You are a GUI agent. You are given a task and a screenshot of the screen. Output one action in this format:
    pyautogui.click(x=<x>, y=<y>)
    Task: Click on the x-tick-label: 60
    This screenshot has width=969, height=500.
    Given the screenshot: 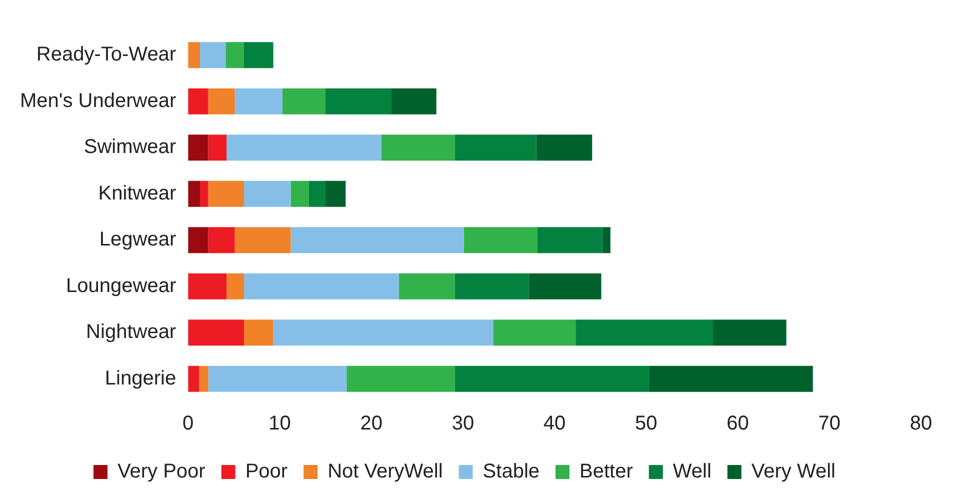 What is the action you would take?
    pyautogui.click(x=737, y=423)
    